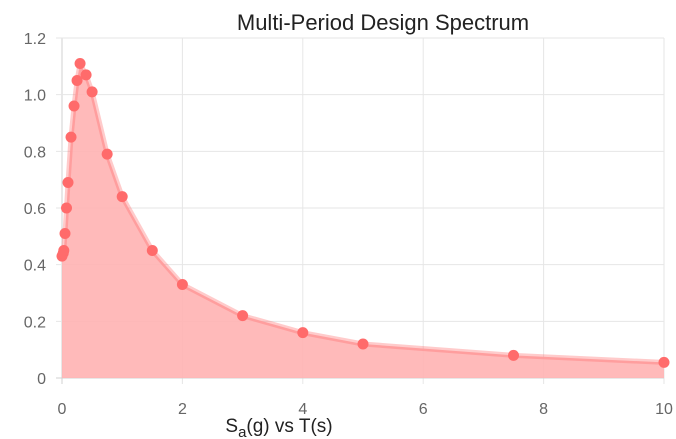  What do you see at coordinates (423, 409) in the screenshot?
I see `x-tick-label: 6` at bounding box center [423, 409].